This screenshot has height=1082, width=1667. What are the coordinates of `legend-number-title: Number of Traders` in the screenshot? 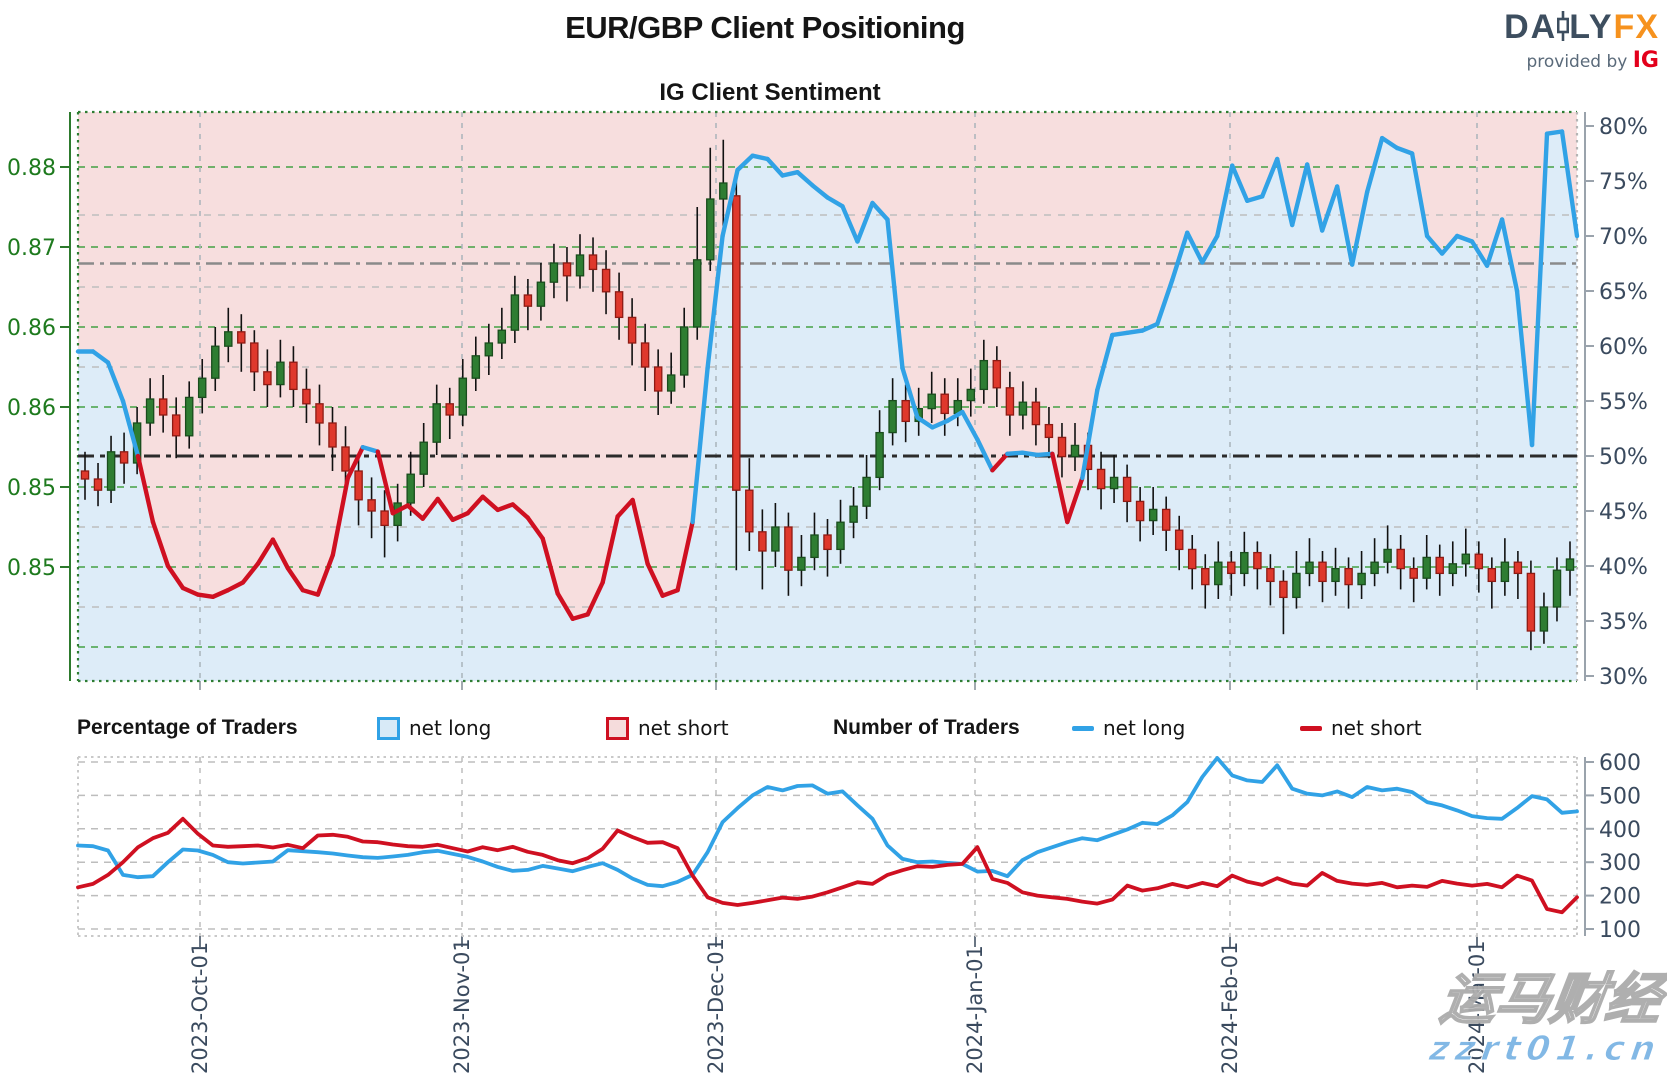 It's located at (926, 727).